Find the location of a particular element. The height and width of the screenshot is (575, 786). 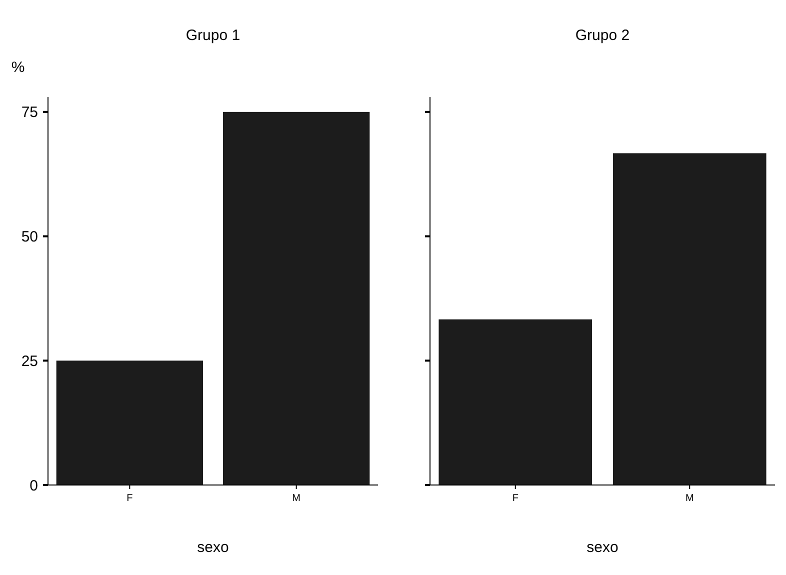

chart-title: Grupo 2 is located at coordinates (602, 35).